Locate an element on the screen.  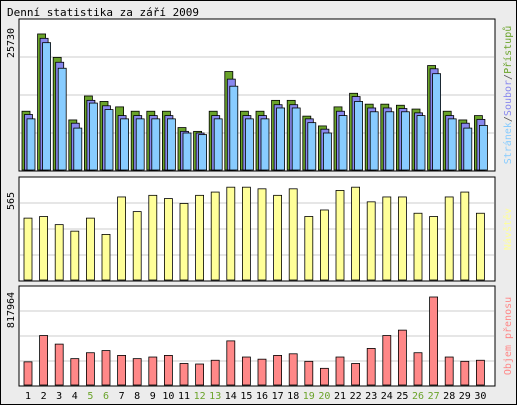
x-tick-label: 6 is located at coordinates (106, 396).